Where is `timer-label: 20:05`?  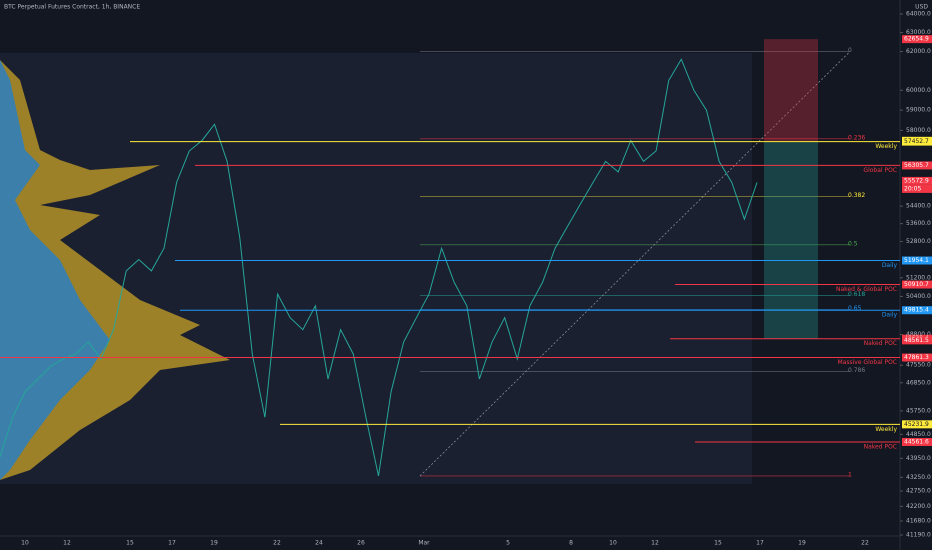 timer-label: 20:05 is located at coordinates (912, 188).